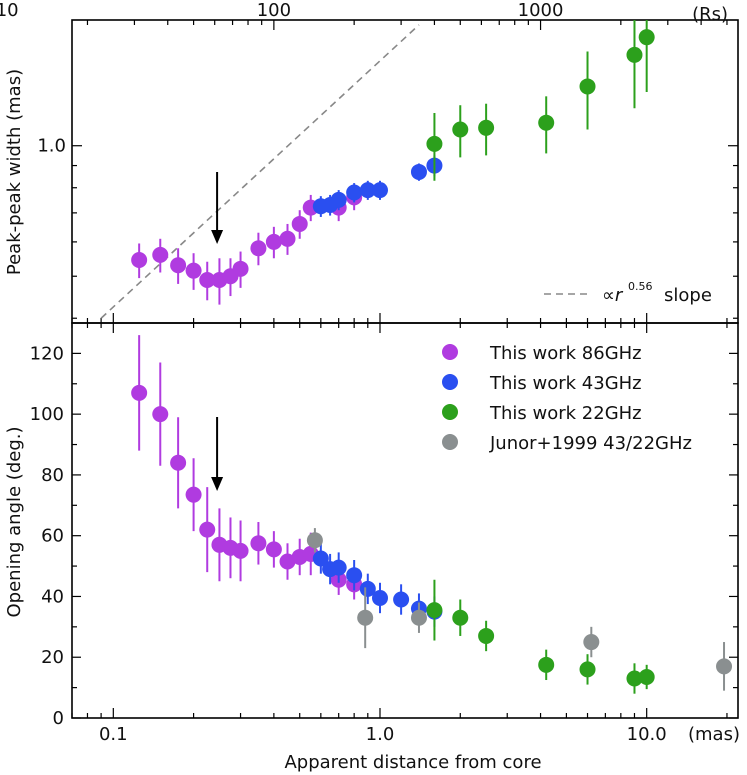 This screenshot has width=747, height=775. I want to click on rs-tick-label: 10, so click(9, 10).